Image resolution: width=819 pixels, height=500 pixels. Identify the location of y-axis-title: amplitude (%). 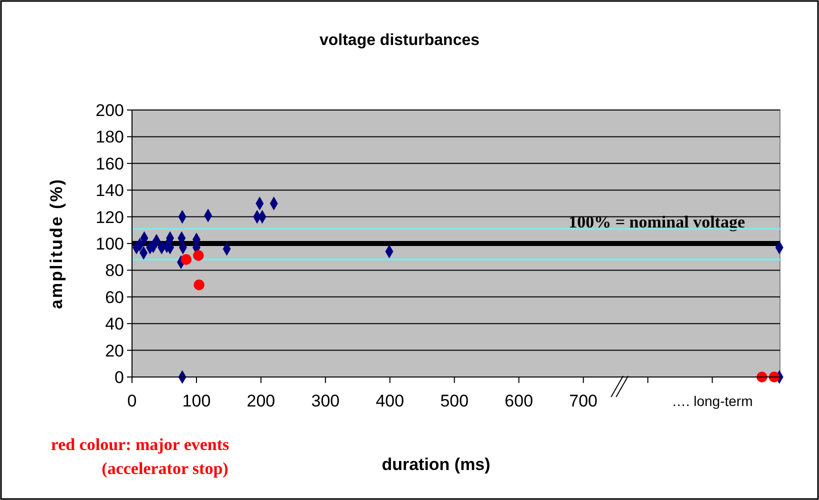
(56, 243).